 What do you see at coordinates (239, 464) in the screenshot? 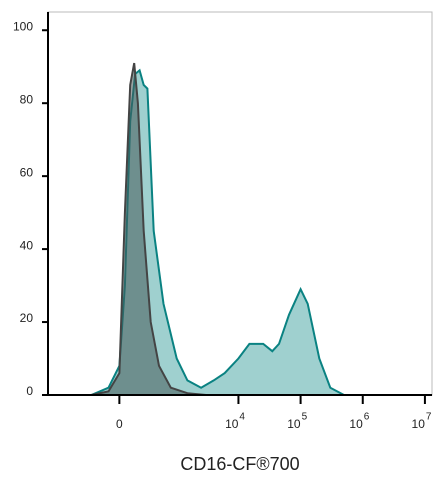
I see `x-axis-label: CD16-CF®700` at bounding box center [239, 464].